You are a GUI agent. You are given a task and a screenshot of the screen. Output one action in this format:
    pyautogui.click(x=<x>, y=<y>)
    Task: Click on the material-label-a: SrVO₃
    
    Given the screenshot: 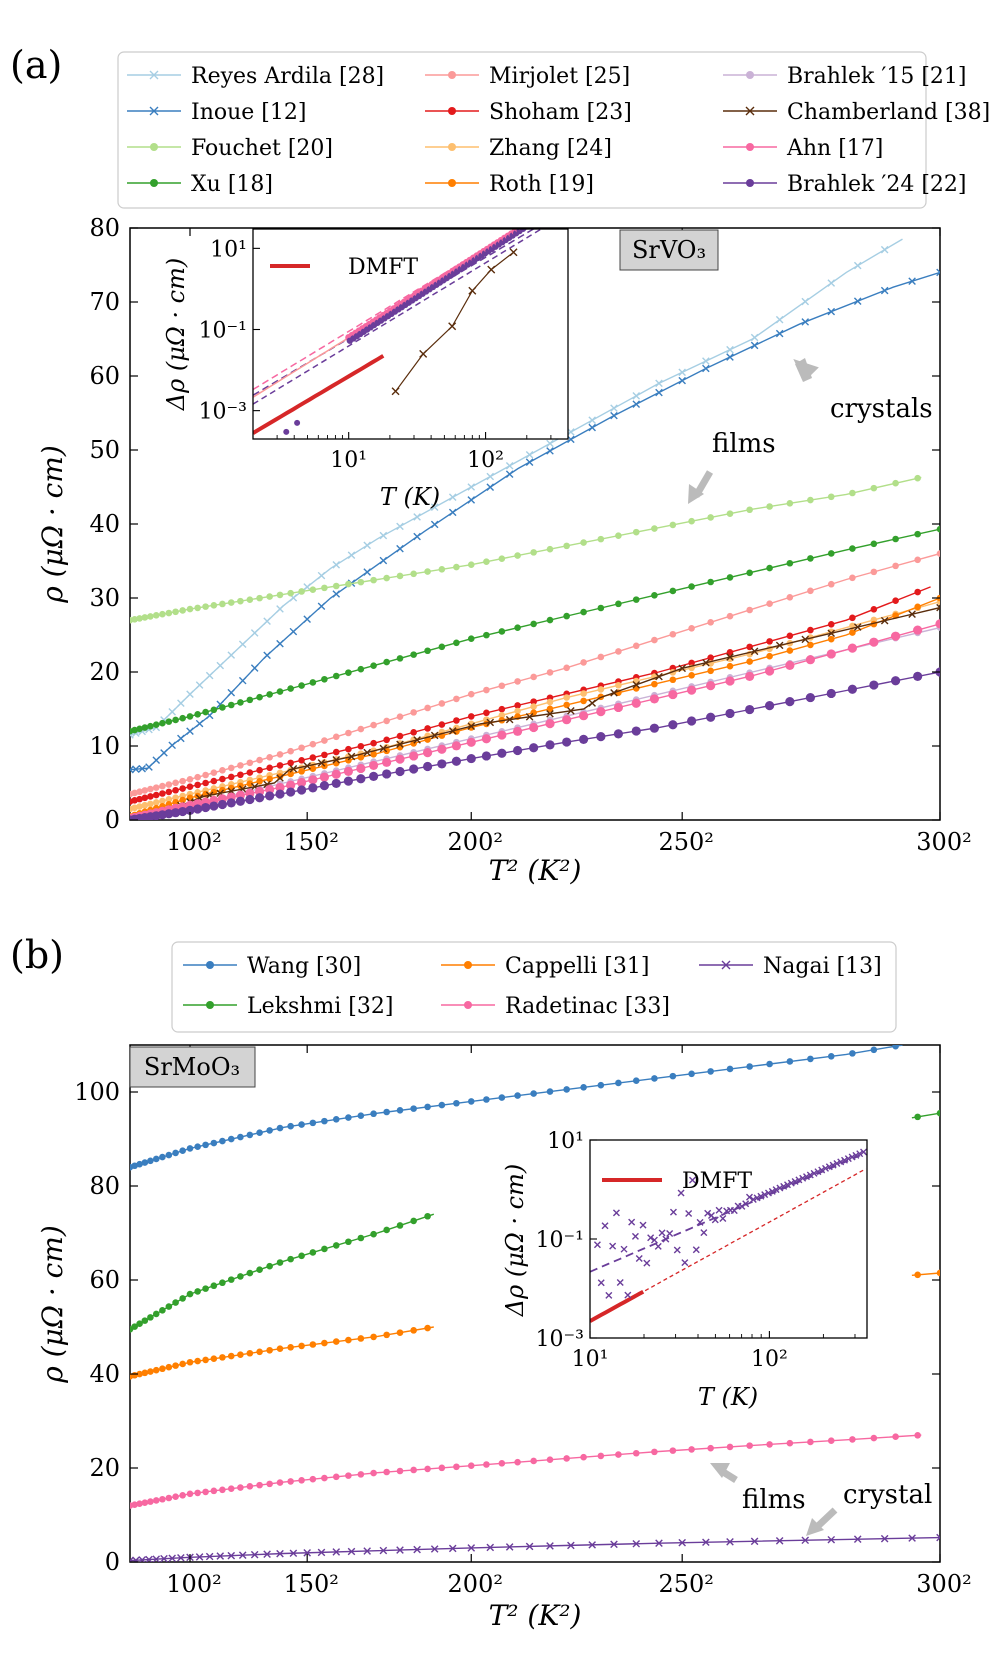 What is the action you would take?
    pyautogui.click(x=669, y=250)
    